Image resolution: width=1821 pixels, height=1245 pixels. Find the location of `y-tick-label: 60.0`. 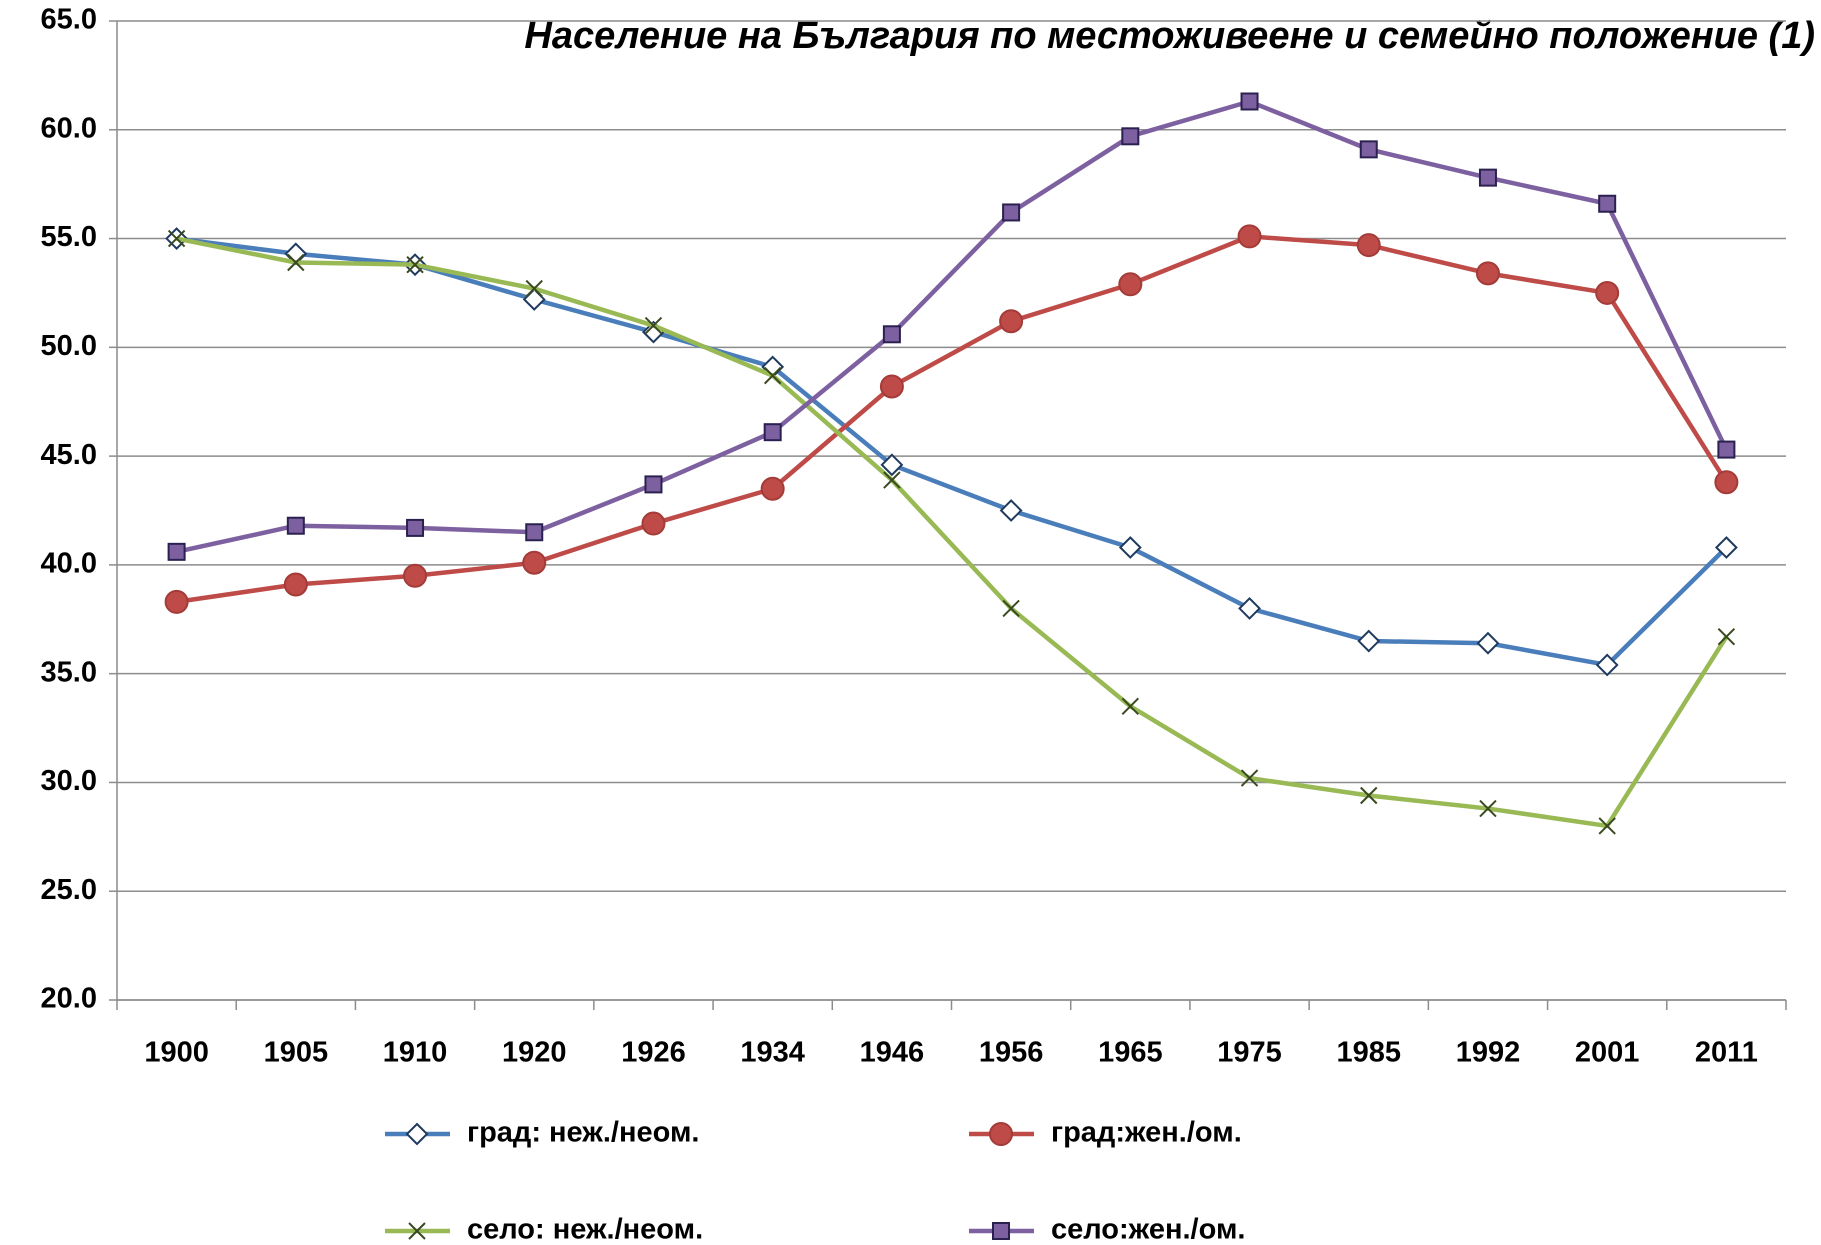

y-tick-label: 60.0 is located at coordinates (69, 128).